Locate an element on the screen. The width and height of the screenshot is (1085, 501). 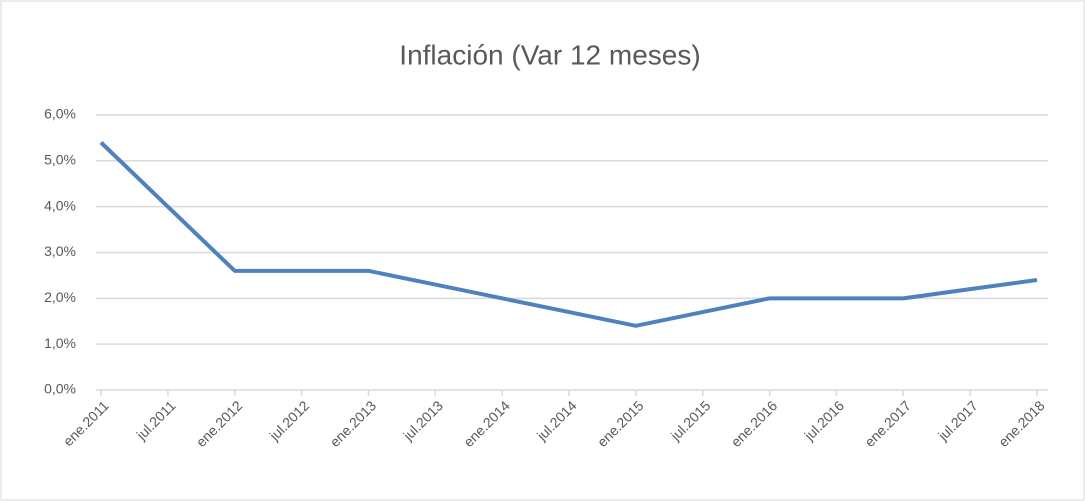
y-tick-label: 1,0% is located at coordinates (60, 343).